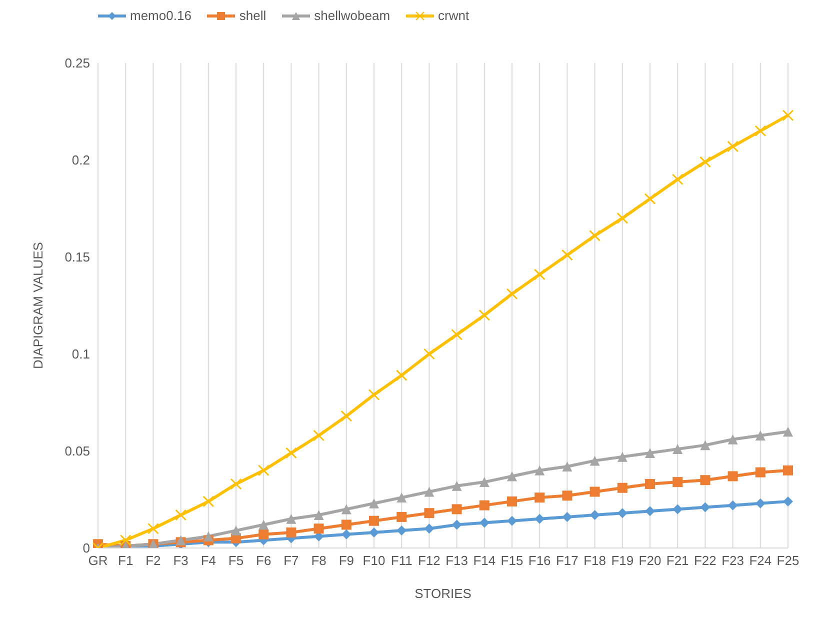 The image size is (816, 644). What do you see at coordinates (153, 560) in the screenshot?
I see `x-tick-label: F2` at bounding box center [153, 560].